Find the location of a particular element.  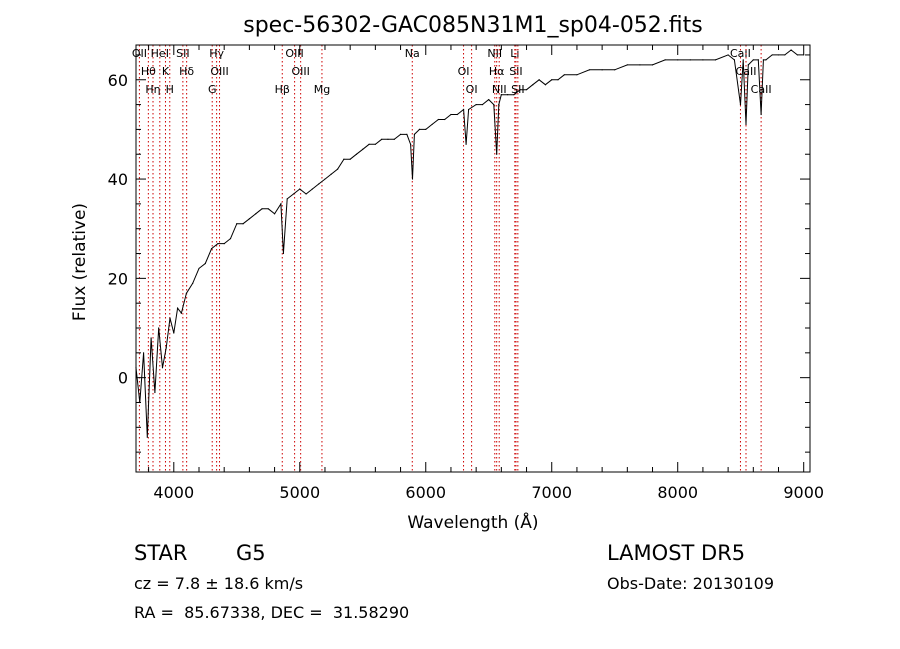

line-label: HeI is located at coordinates (160, 53).